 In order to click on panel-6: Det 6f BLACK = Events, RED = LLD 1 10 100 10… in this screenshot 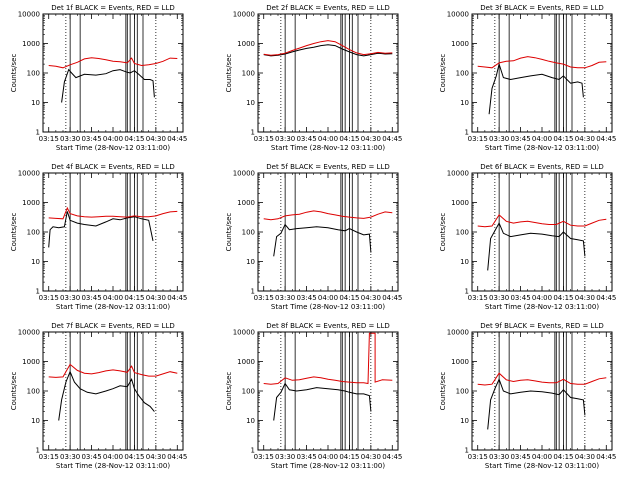, I will do `click(527, 237)`.